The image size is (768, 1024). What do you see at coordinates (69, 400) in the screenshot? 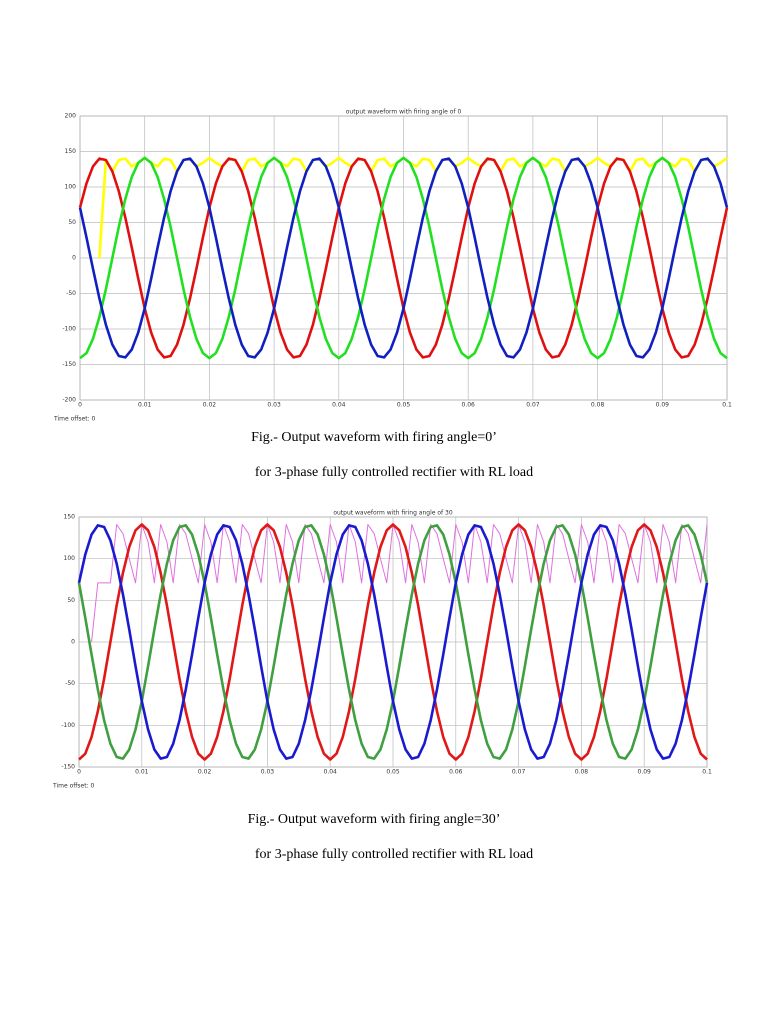
I see `y-tick-label: -200` at bounding box center [69, 400].